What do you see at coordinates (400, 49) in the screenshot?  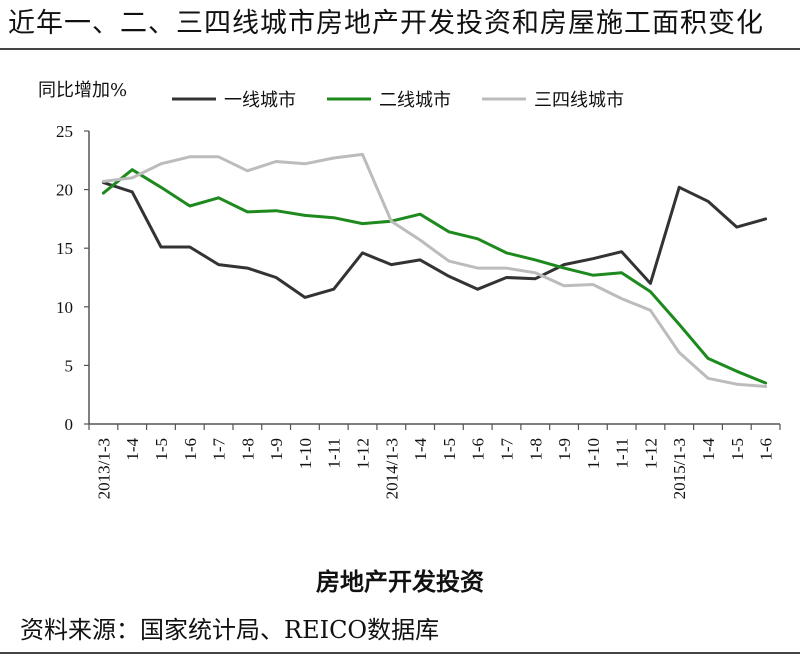 I see `top-divider` at bounding box center [400, 49].